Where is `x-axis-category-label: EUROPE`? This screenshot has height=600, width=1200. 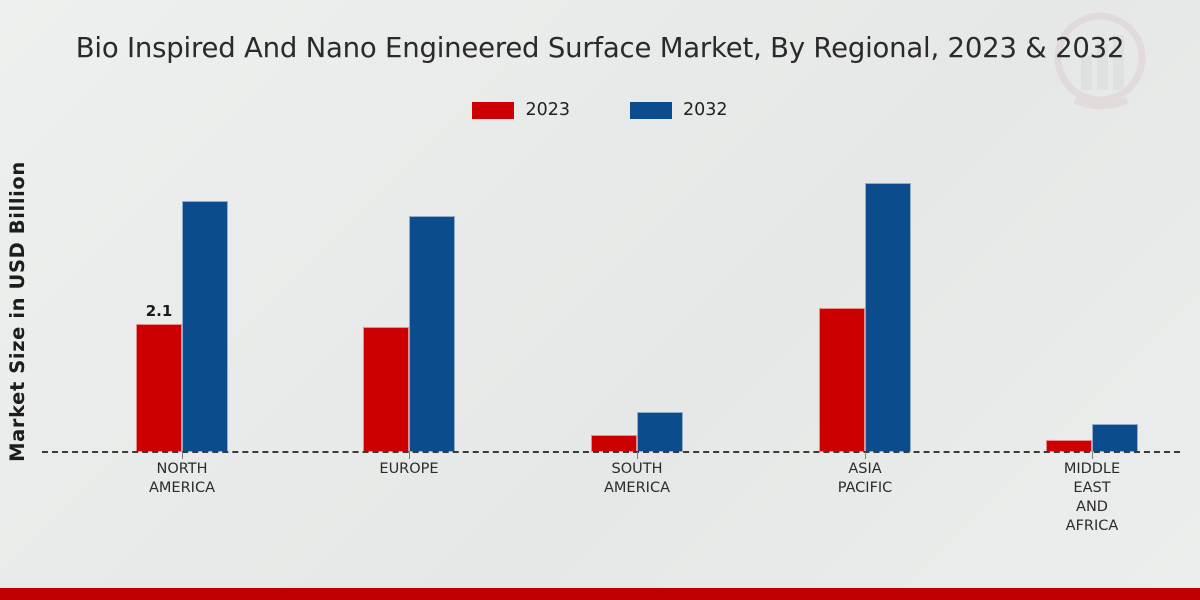
x-axis-category-label: EUROPE is located at coordinates (409, 469).